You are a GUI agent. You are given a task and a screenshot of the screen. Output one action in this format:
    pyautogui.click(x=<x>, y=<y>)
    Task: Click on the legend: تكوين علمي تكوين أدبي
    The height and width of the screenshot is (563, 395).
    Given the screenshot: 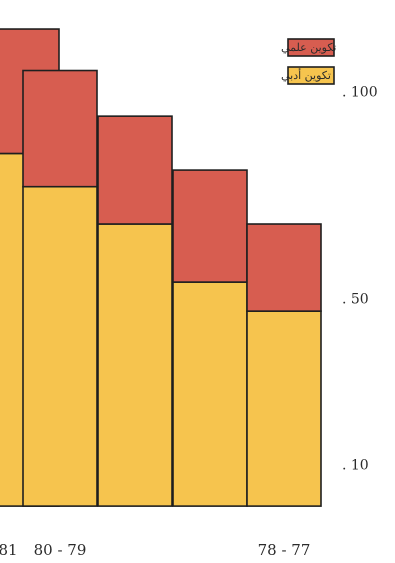 What is the action you would take?
    pyautogui.click(x=308, y=61)
    